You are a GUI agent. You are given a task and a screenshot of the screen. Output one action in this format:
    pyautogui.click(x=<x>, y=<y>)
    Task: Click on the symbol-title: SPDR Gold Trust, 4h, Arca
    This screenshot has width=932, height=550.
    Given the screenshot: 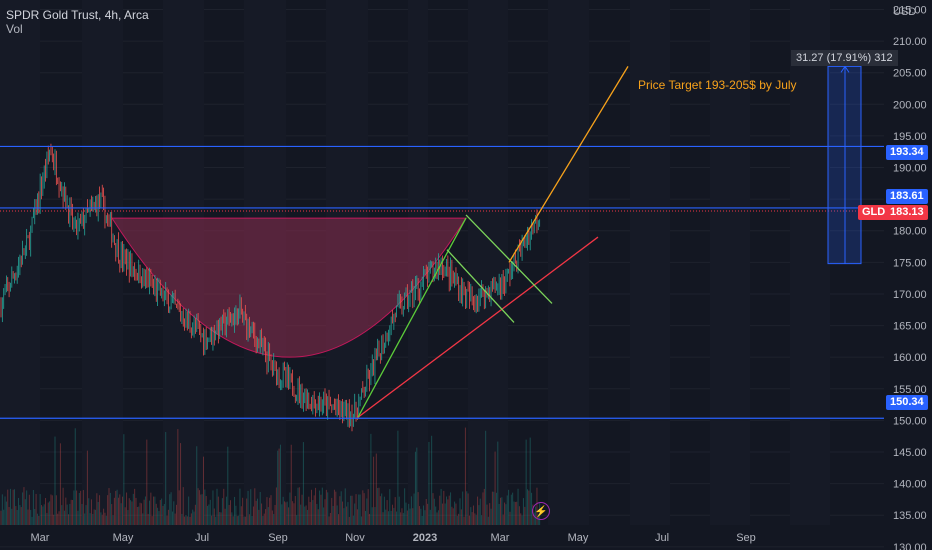 What is the action you would take?
    pyautogui.click(x=77, y=15)
    